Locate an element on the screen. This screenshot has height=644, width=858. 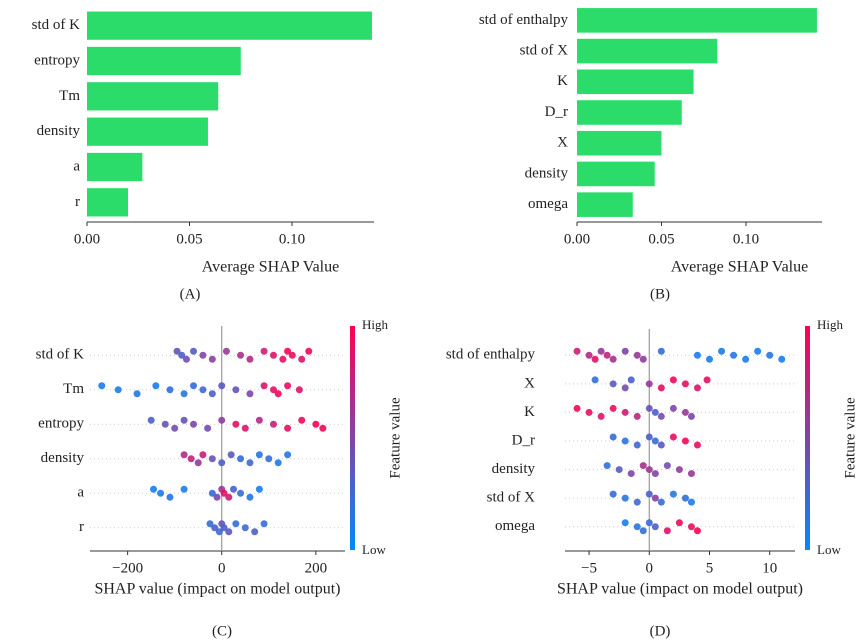
y-tick-label: Tm is located at coordinates (69, 96).